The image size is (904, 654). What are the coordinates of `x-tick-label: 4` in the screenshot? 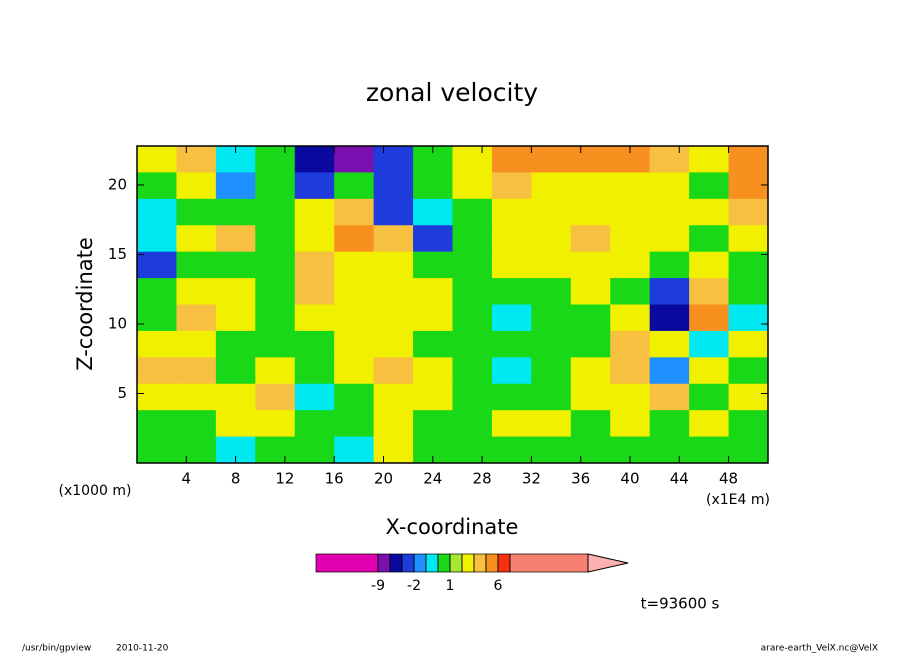 It's located at (187, 479).